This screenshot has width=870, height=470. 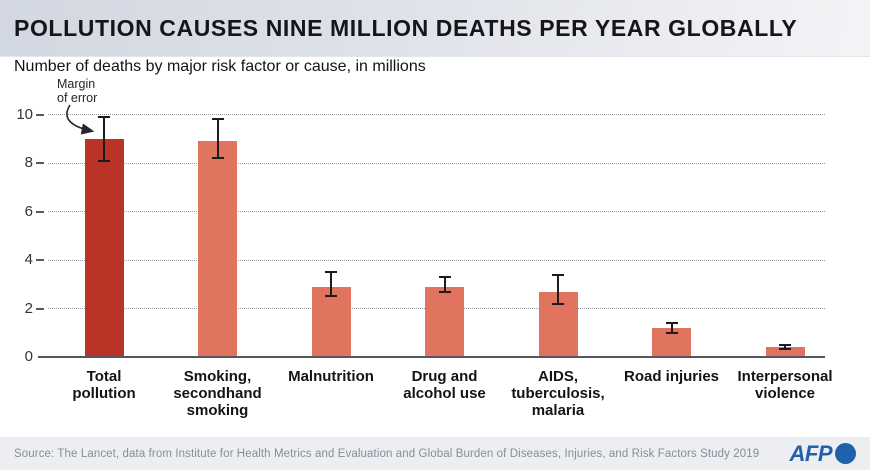 What do you see at coordinates (28, 162) in the screenshot?
I see `y-axis-label: 8` at bounding box center [28, 162].